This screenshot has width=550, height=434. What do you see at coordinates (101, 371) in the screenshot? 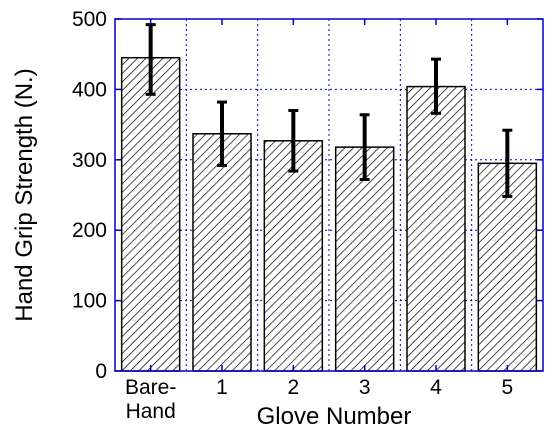
I see `ytick-label-0: 0` at bounding box center [101, 371].